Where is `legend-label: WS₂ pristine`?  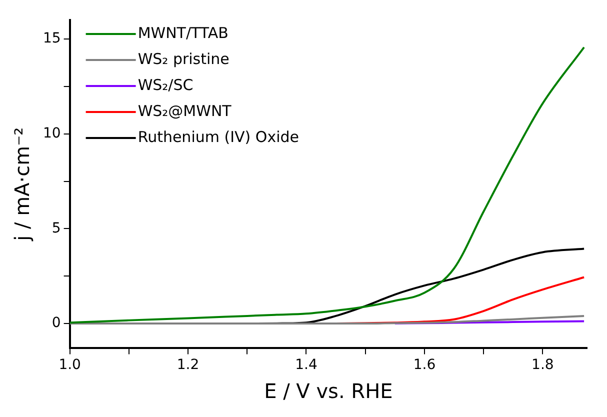 legend-label: WS₂ pristine is located at coordinates (184, 59).